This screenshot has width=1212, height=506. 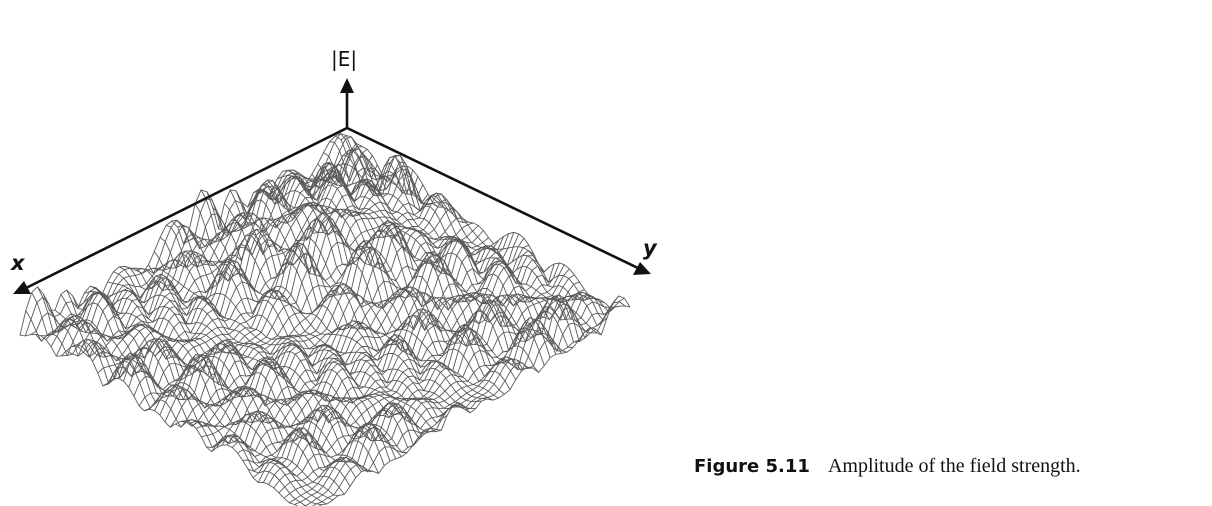 I want to click on y-axis-line, so click(x=493, y=198).